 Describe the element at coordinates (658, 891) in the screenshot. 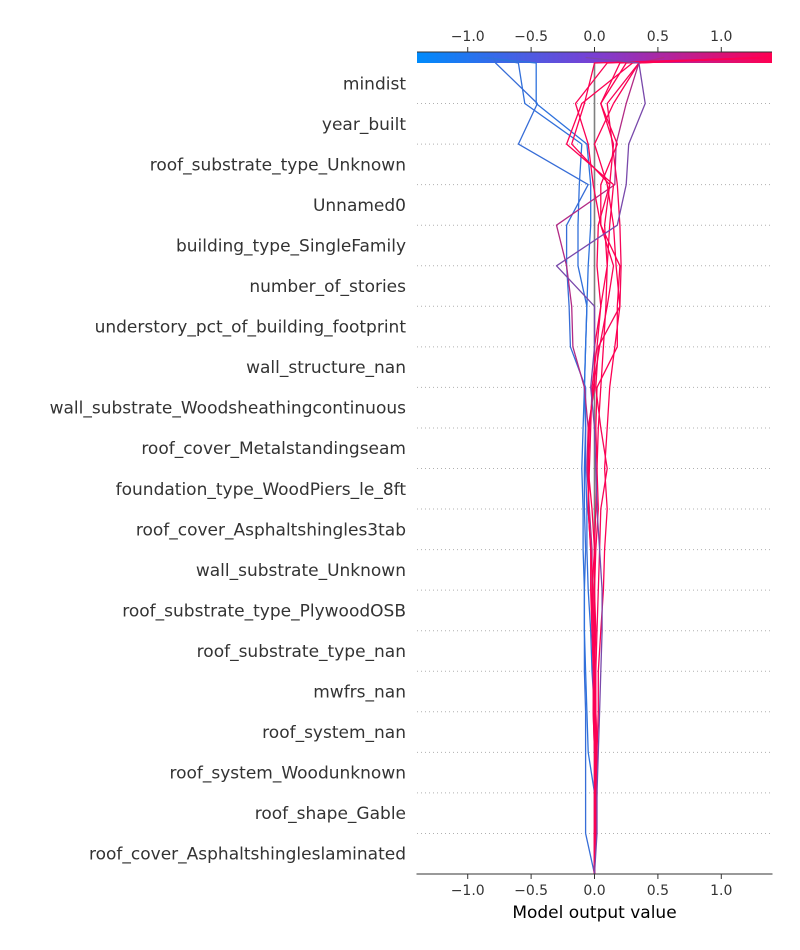

I see `bottom-tick-label: 0.5` at that location.